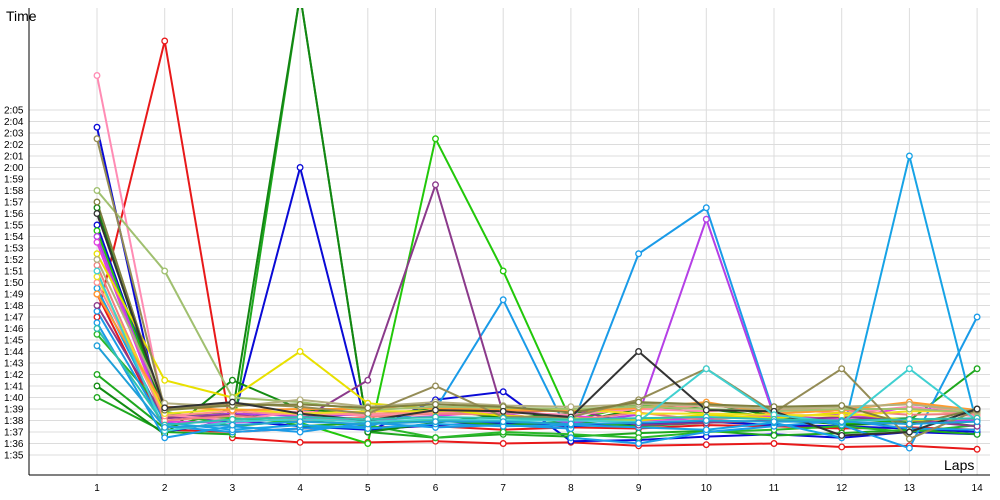  I want to click on y-tick-label: 2:05, so click(14, 111).